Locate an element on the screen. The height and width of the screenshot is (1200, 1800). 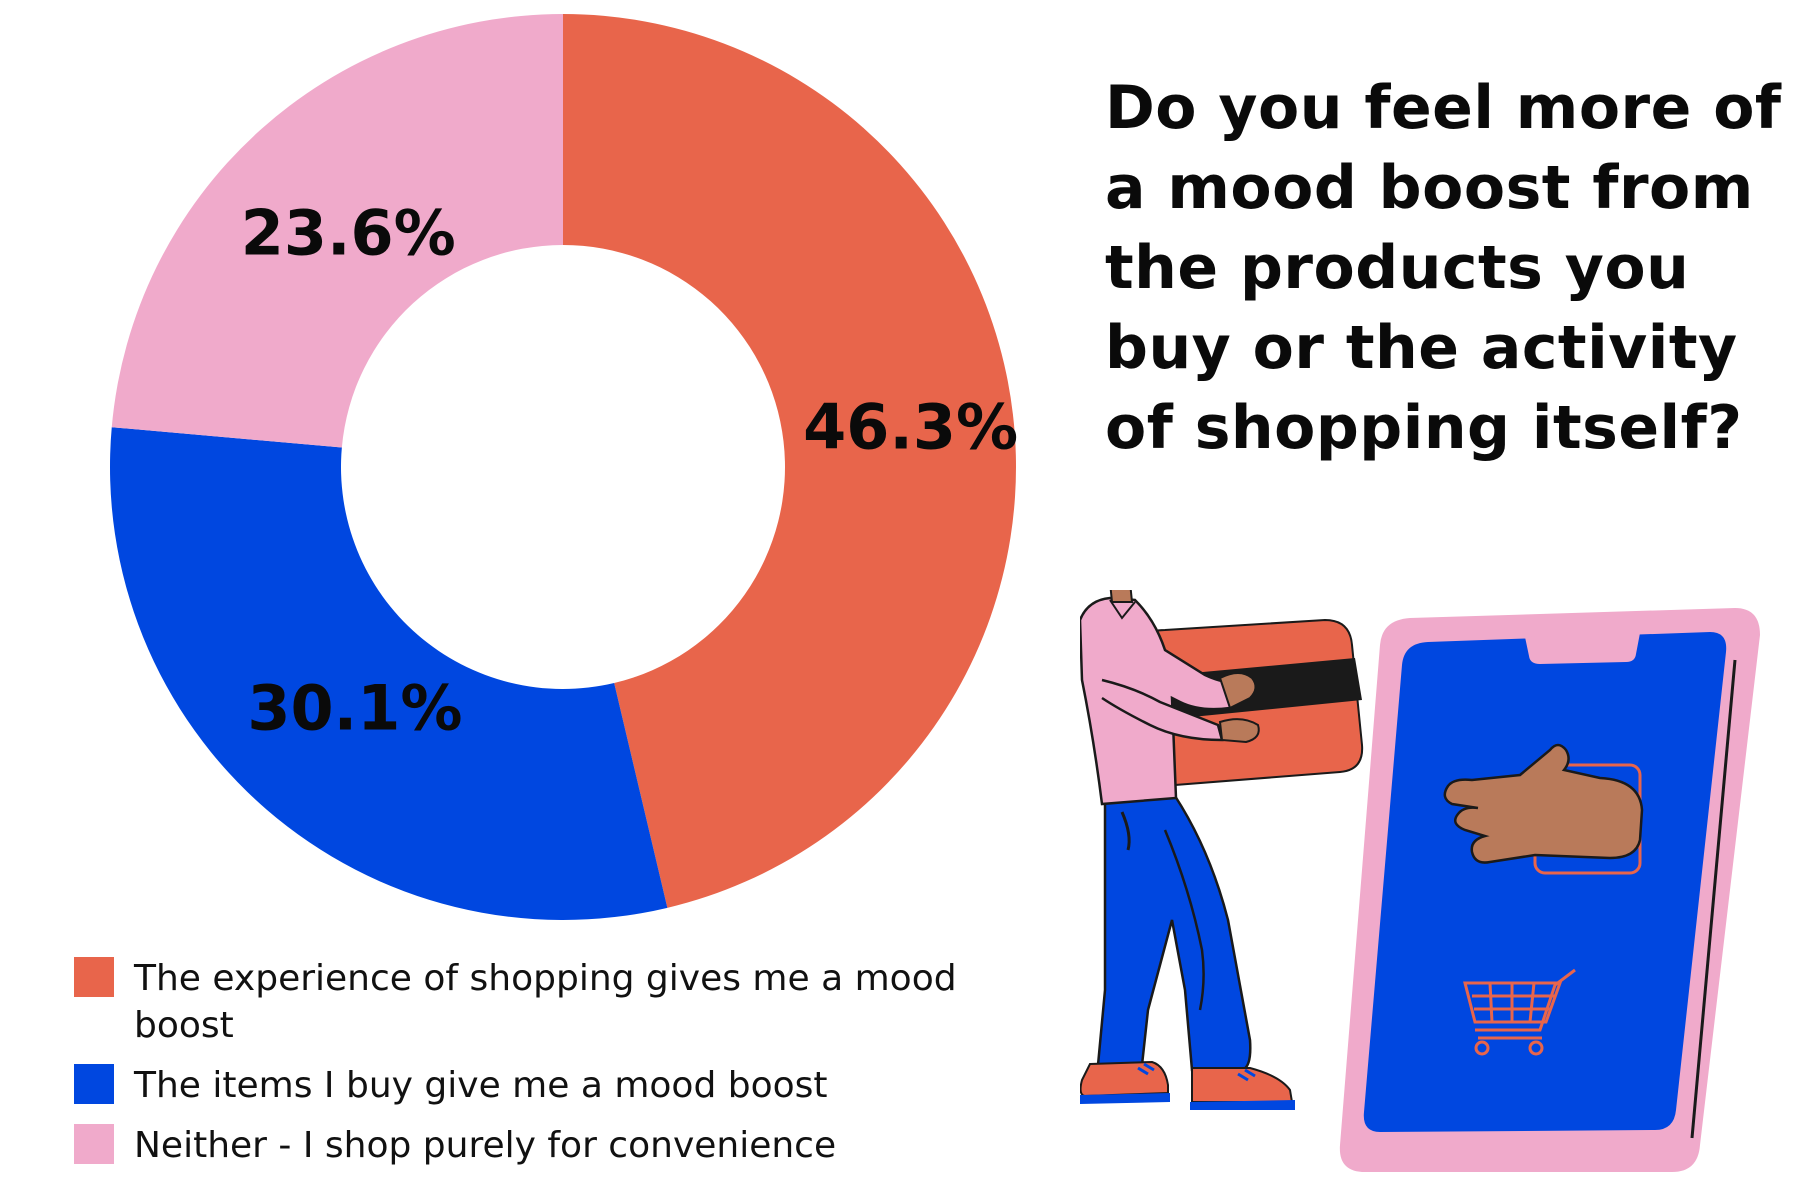
shopping-cart-icon is located at coordinates (1519, 1012).